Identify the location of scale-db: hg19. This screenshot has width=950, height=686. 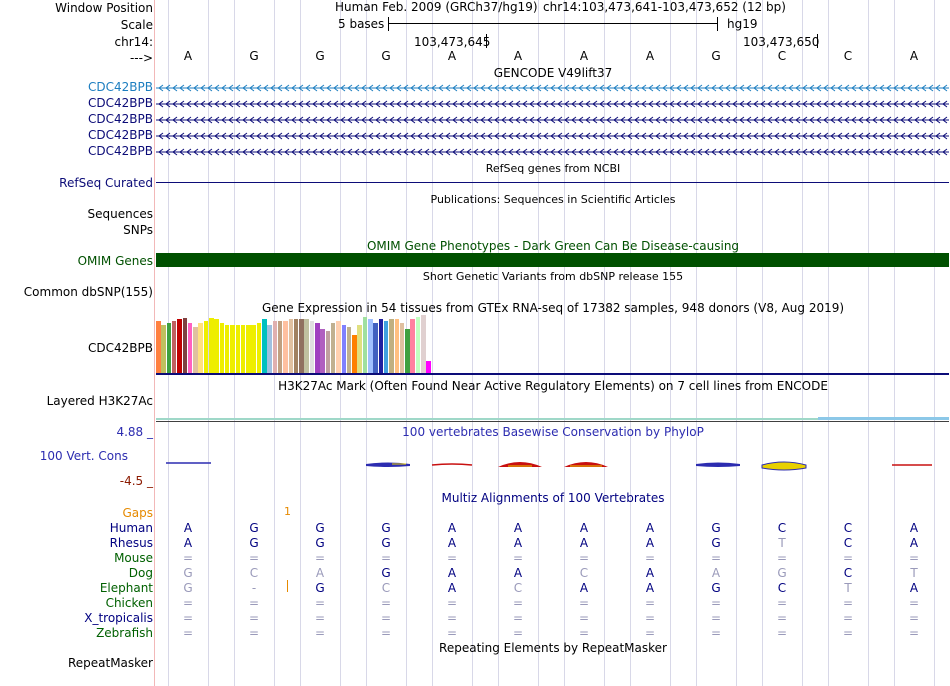
(742, 24).